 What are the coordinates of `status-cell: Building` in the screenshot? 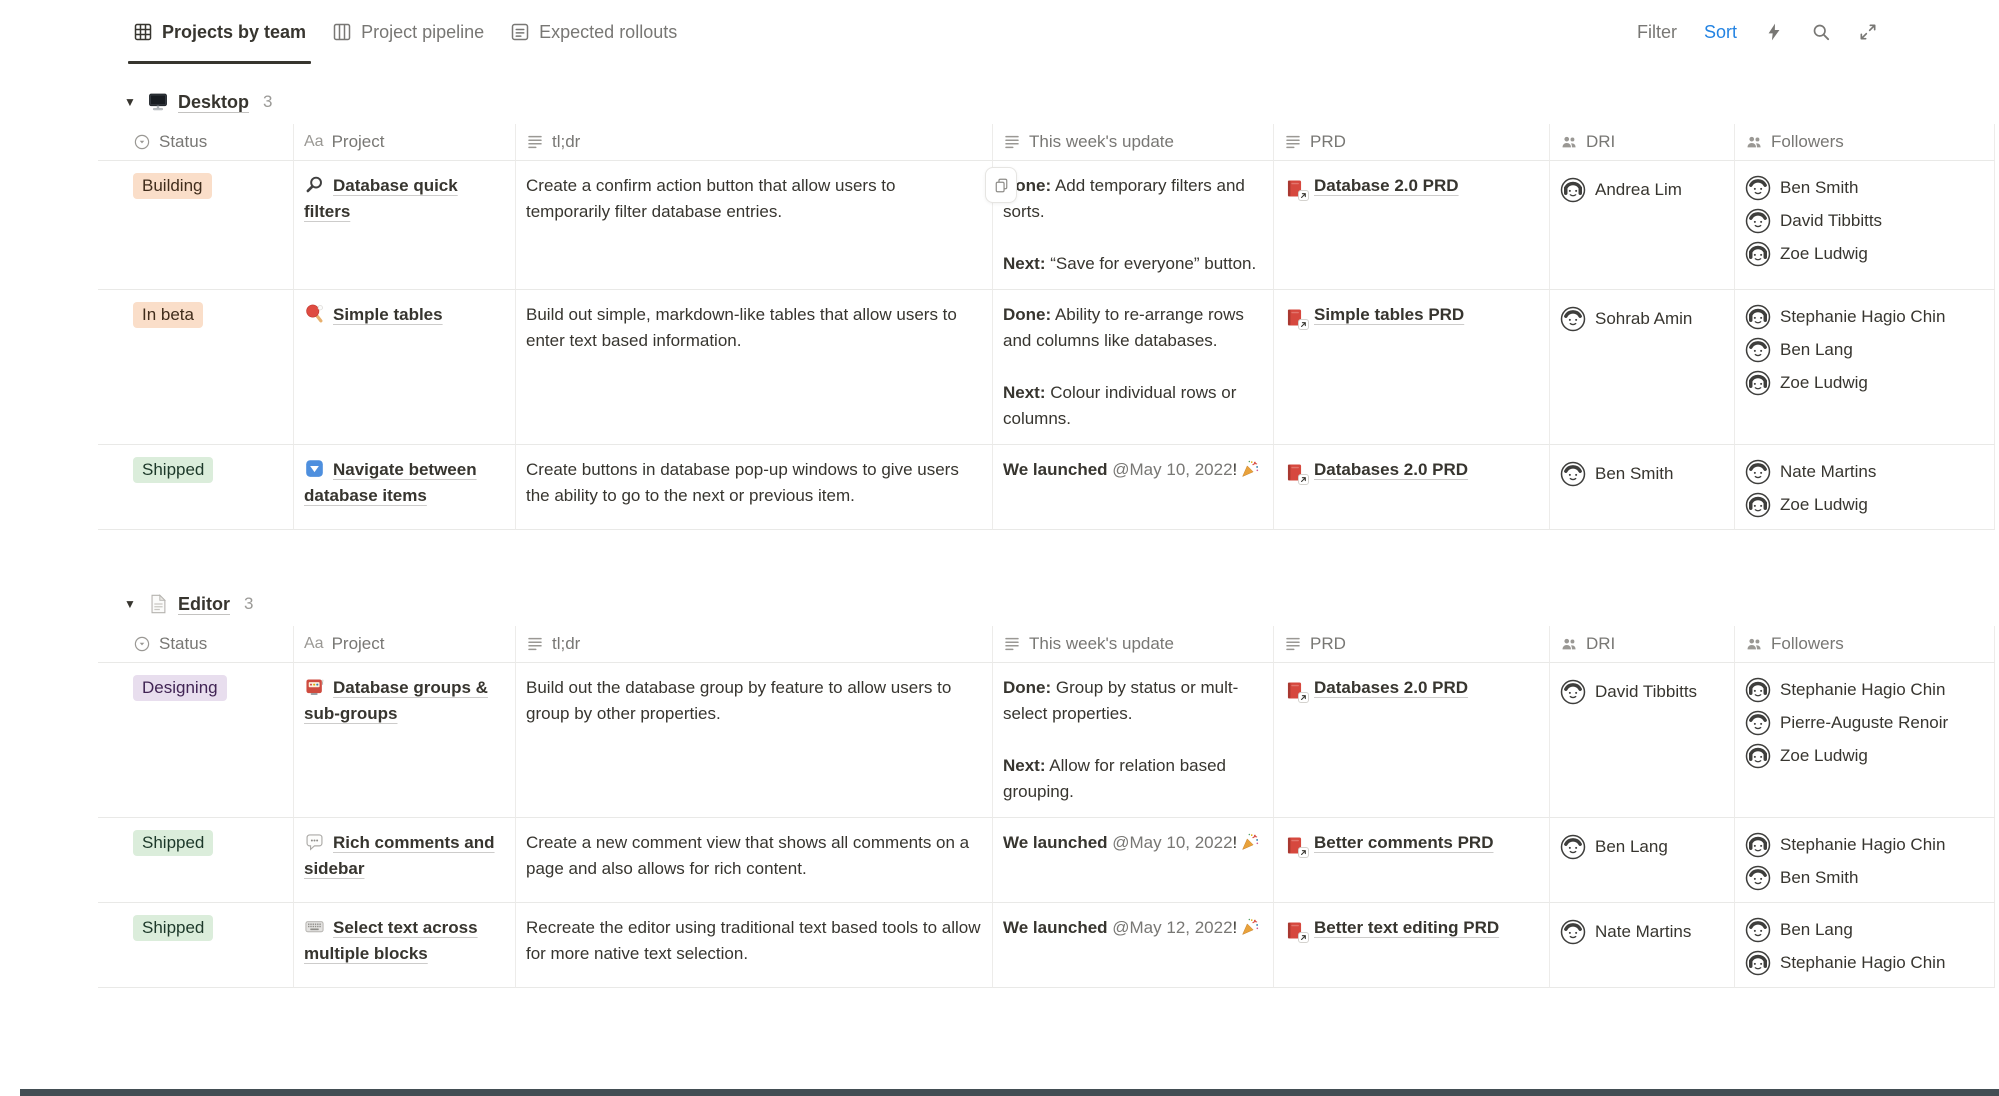 It's located at (196, 225).